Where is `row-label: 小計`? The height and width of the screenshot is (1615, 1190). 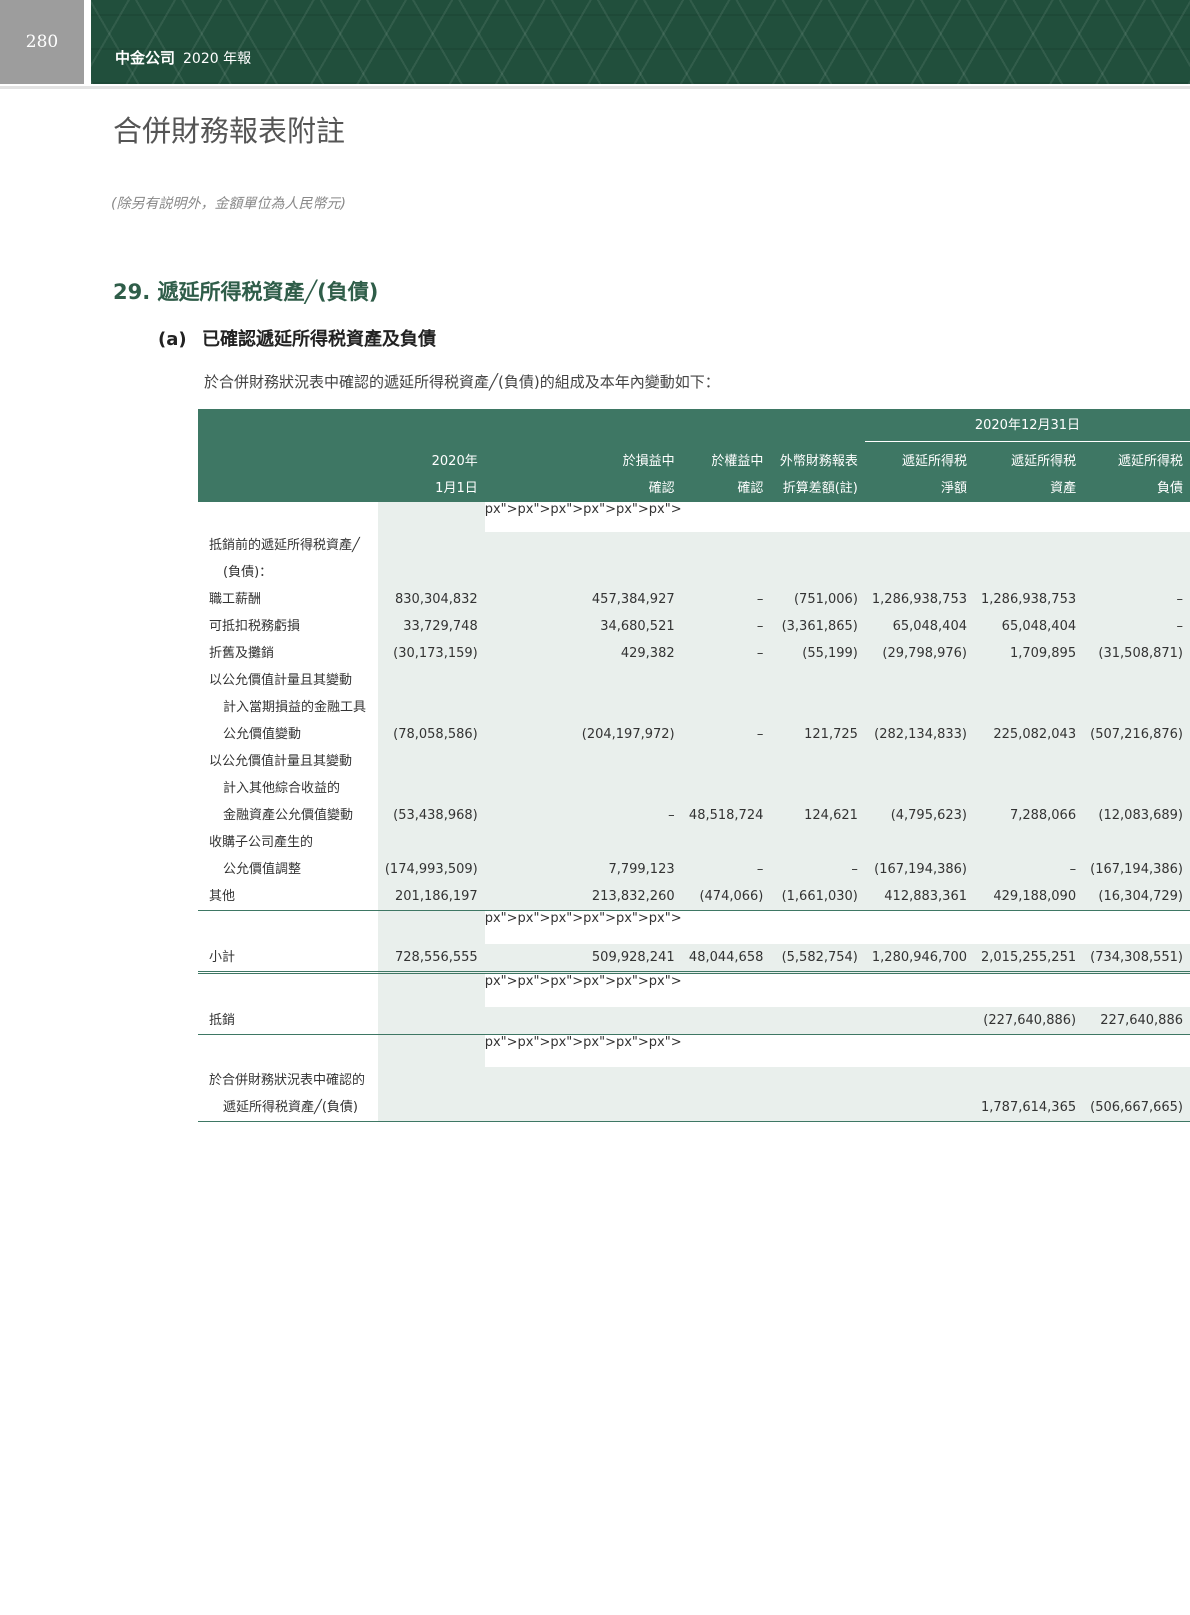
row-label: 小計 is located at coordinates (288, 959).